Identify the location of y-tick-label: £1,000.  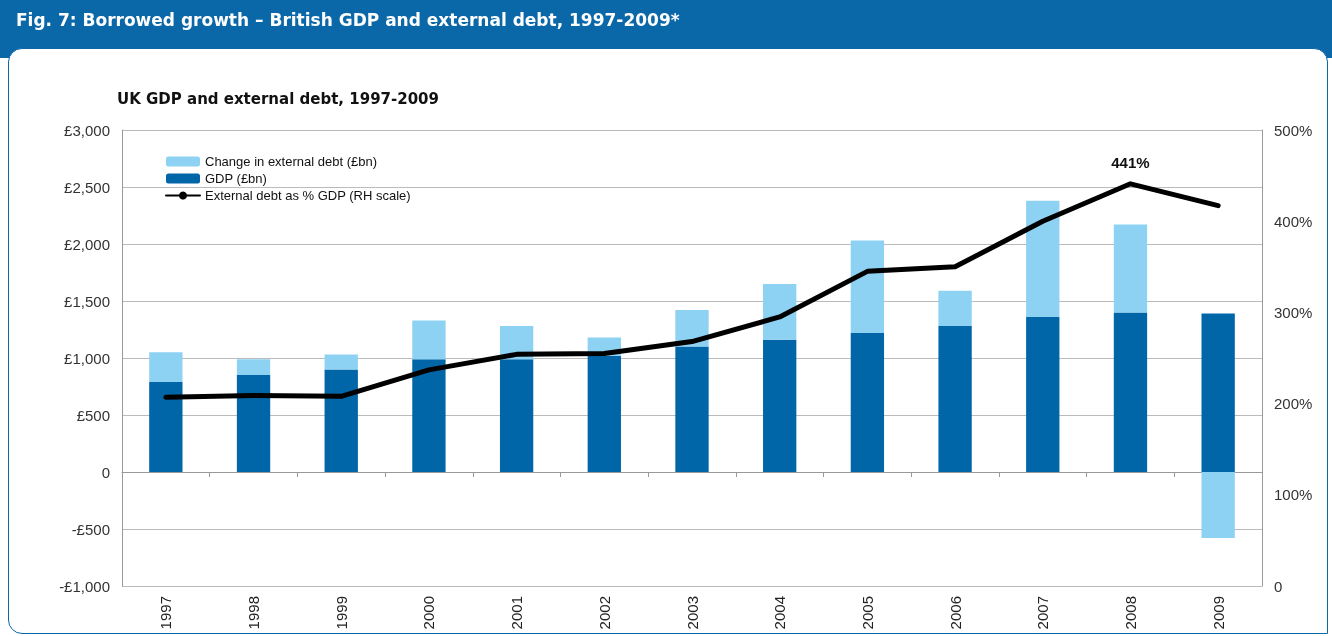
(87, 358).